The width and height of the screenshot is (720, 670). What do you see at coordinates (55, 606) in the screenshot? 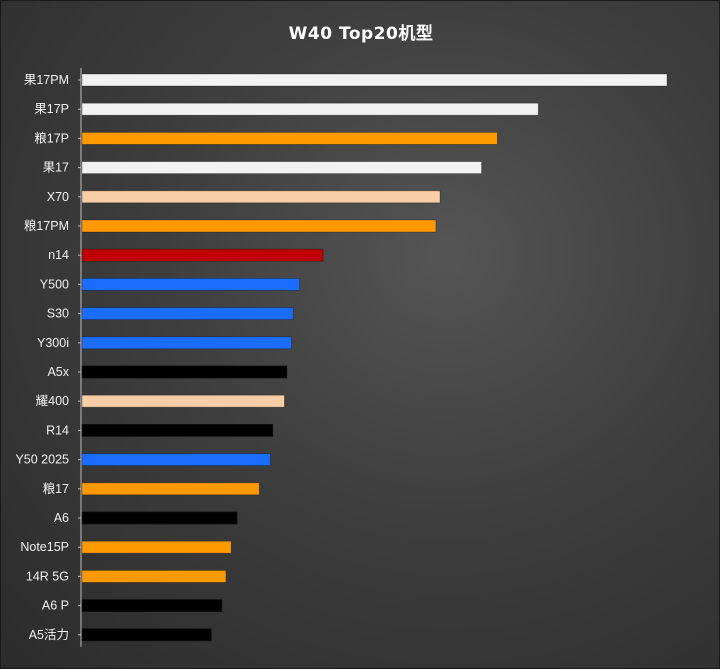
I see `category-label-19: A6 P` at bounding box center [55, 606].